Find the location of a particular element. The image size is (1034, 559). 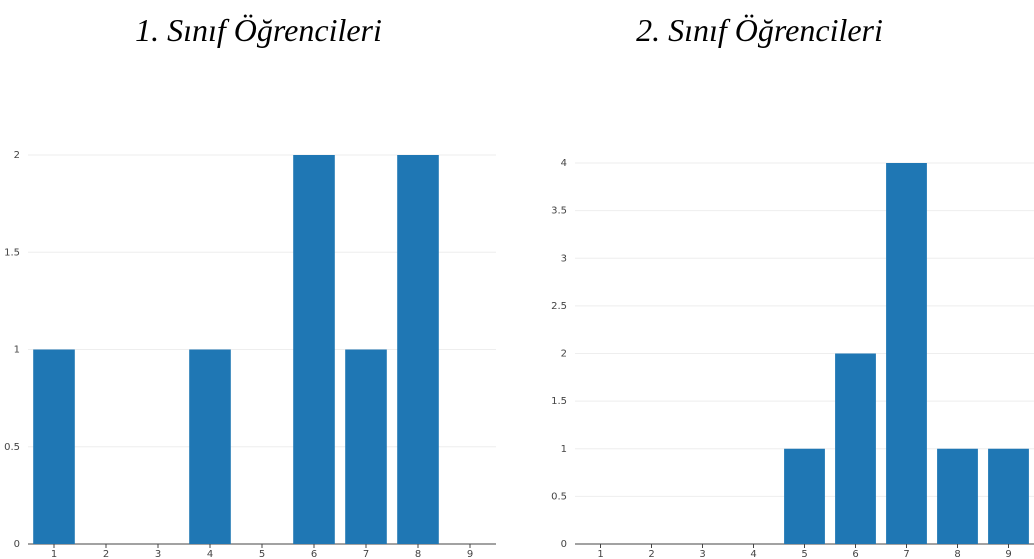

y-tick-label: 3.5 is located at coordinates (559, 211).